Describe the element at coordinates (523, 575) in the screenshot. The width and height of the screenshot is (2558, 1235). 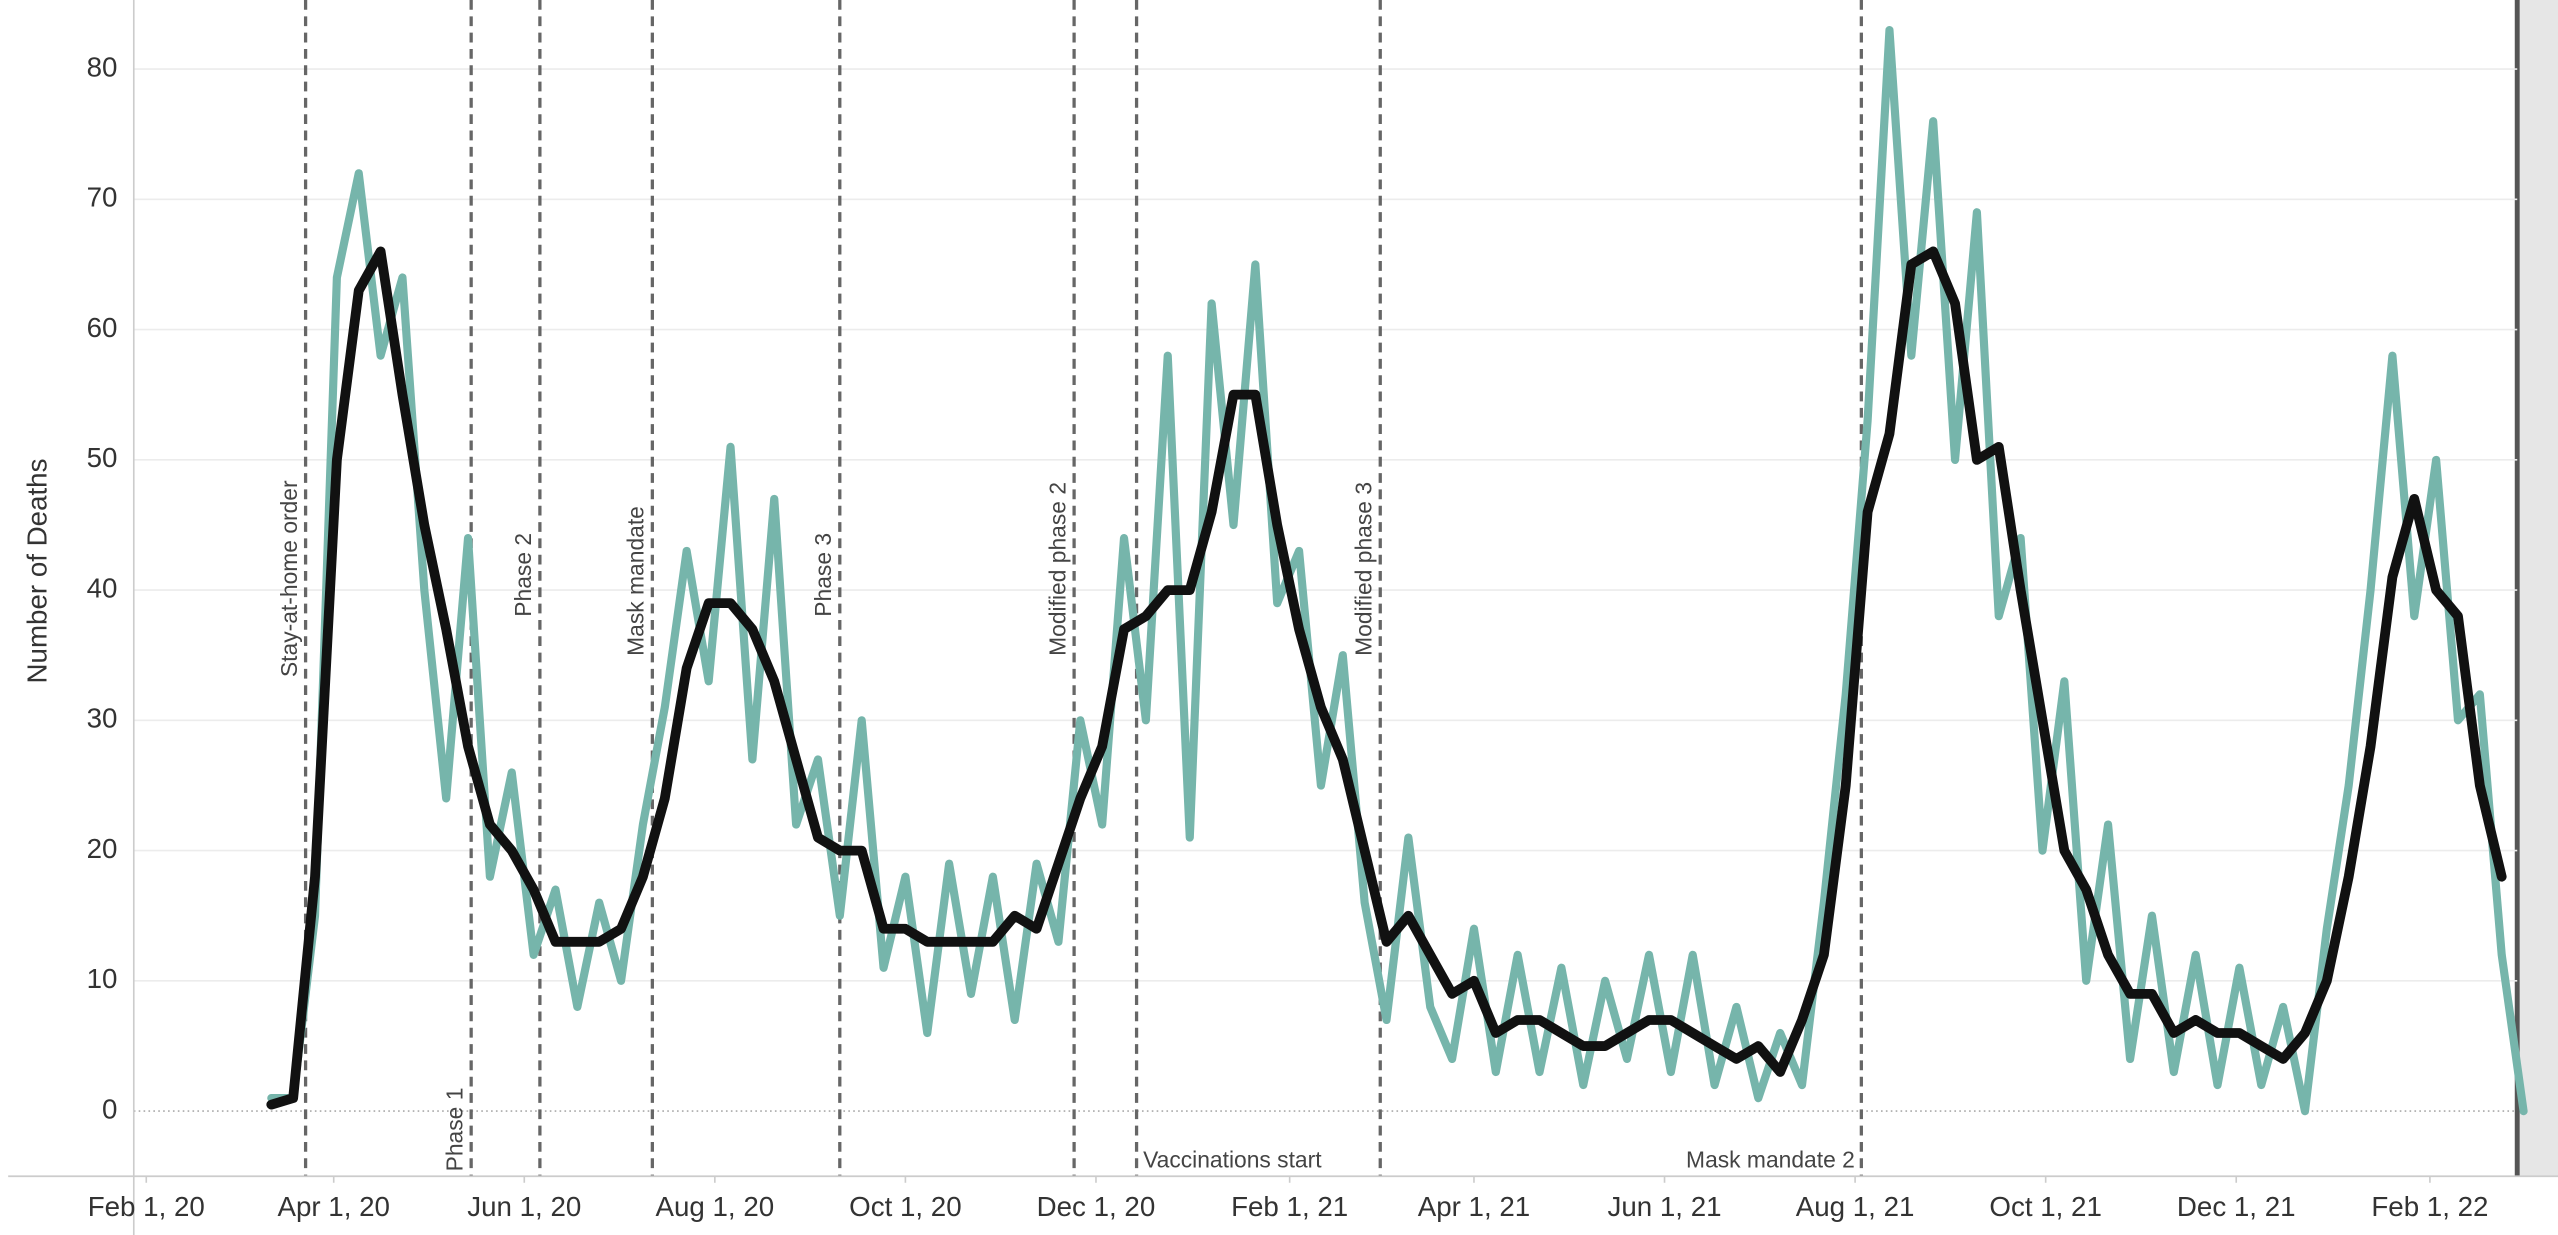
I see `event-label: Phase 2` at that location.